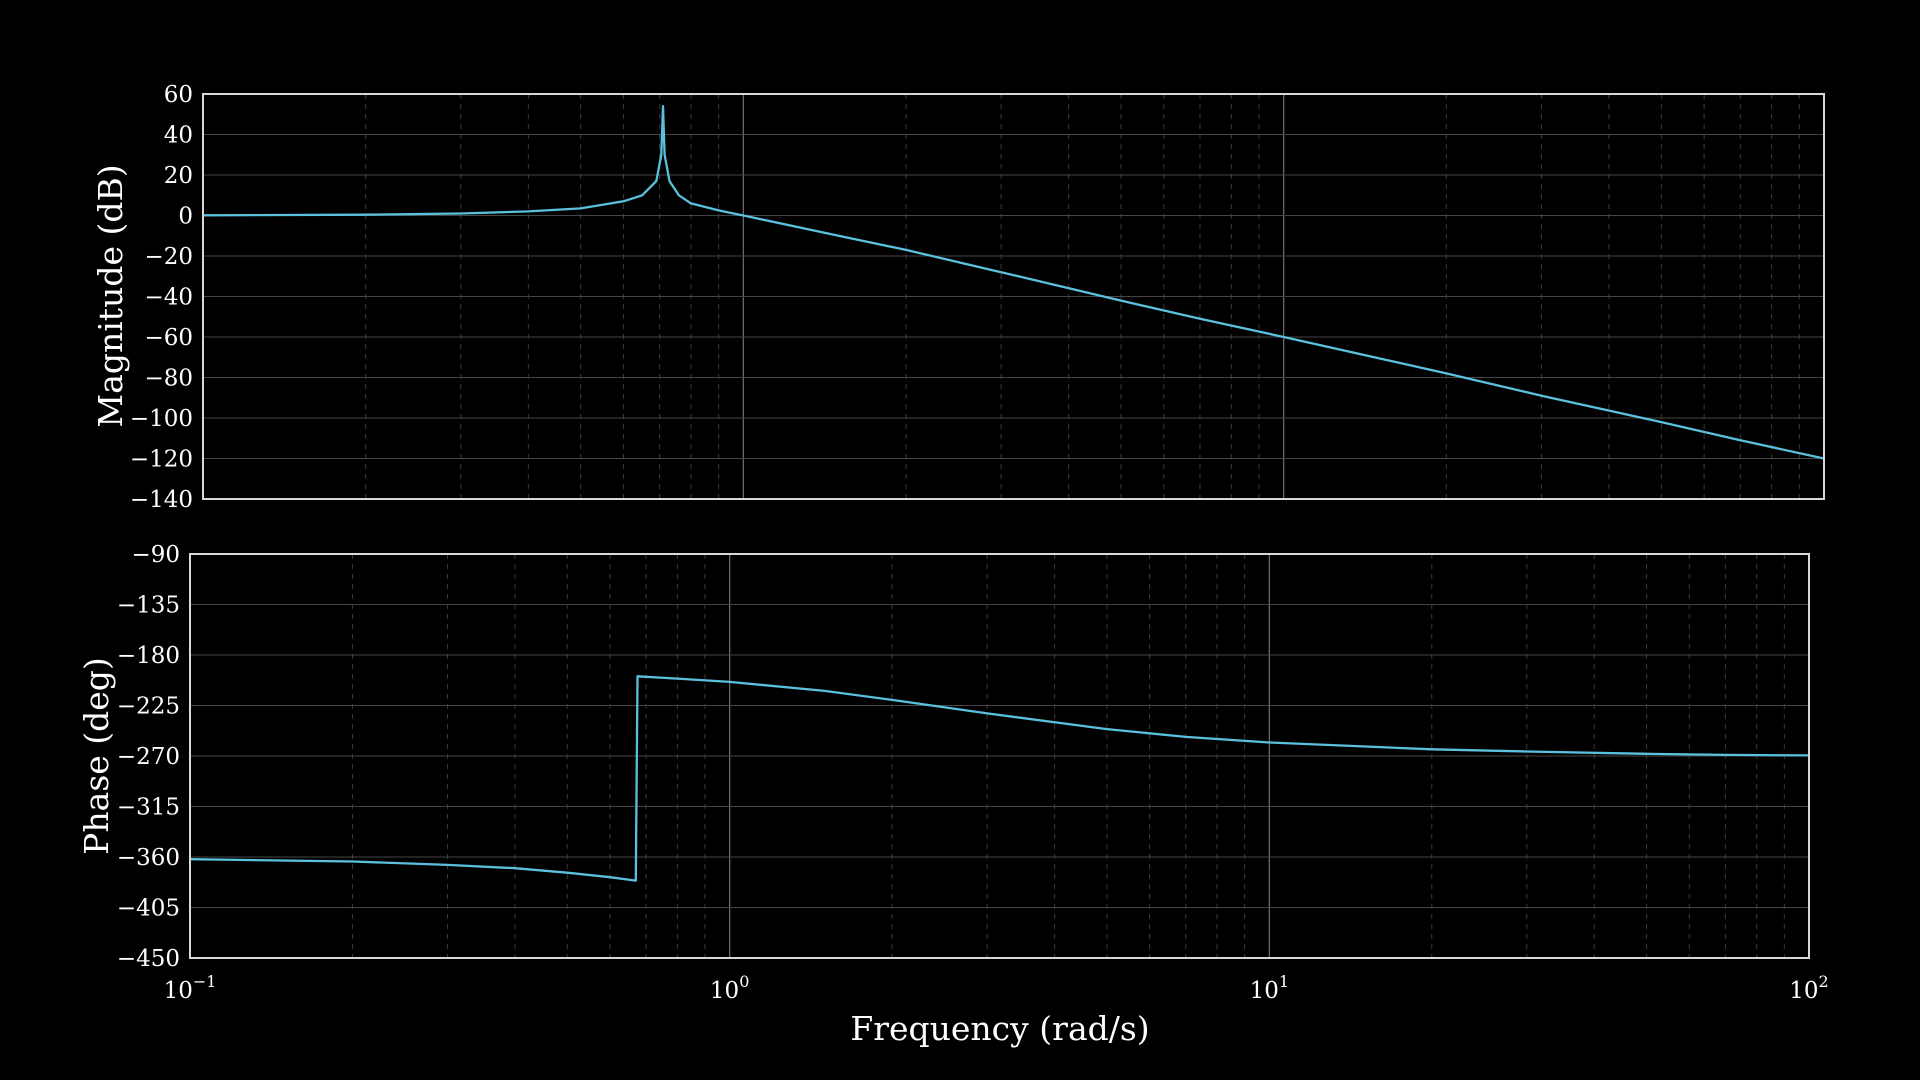  What do you see at coordinates (148, 959) in the screenshot?
I see `y-tick-label: −450` at bounding box center [148, 959].